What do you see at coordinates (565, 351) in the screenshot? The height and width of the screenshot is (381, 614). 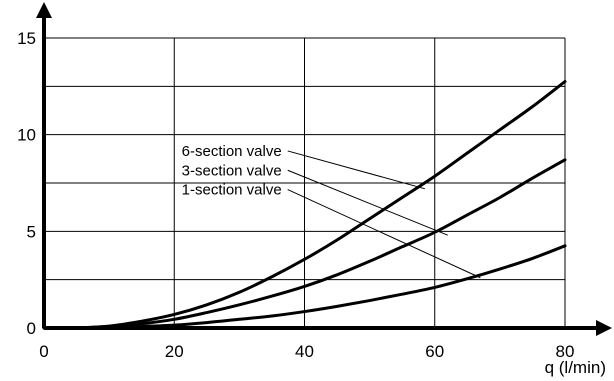 I see `x-tick-label-80: 80` at bounding box center [565, 351].